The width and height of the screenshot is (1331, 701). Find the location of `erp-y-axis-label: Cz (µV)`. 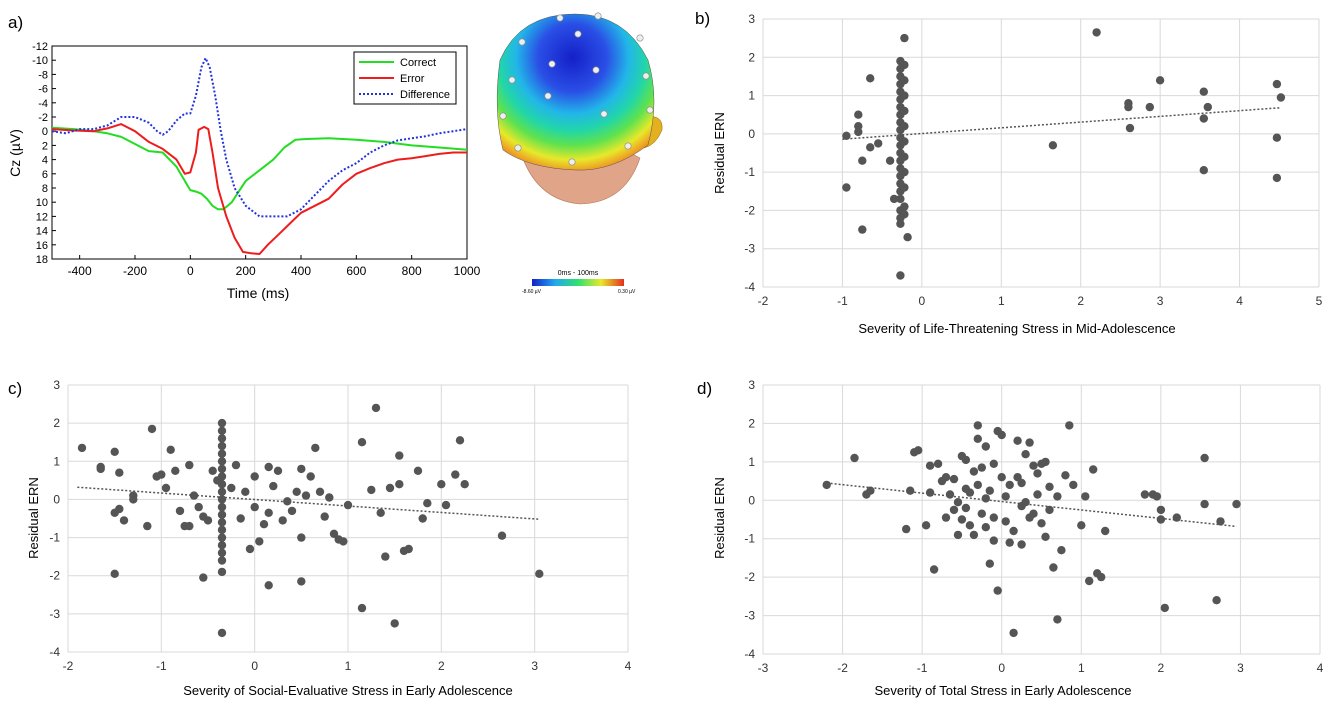

erp-y-axis-label: Cz (µV) is located at coordinates (15, 153).